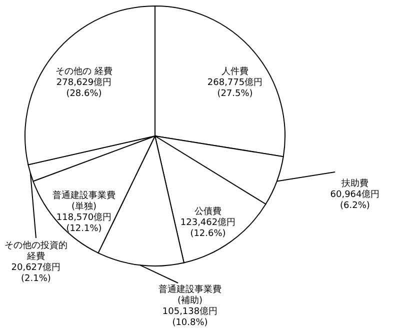  I want to click on slice-label: 普通建設事業費(単独), so click(84, 201).